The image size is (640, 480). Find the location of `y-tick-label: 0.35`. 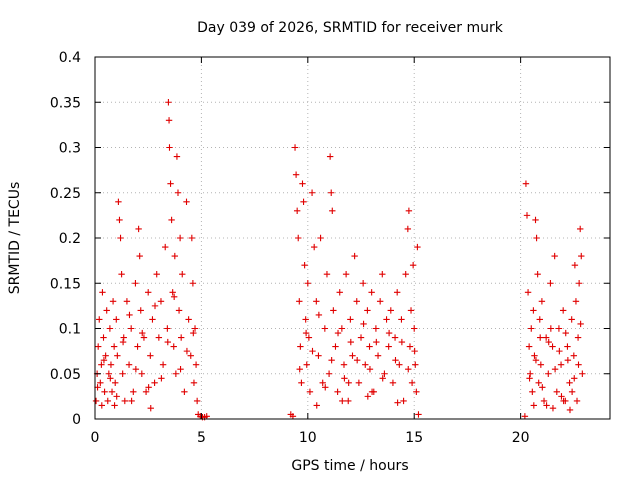

y-tick-label: 0.35 is located at coordinates (65, 103).